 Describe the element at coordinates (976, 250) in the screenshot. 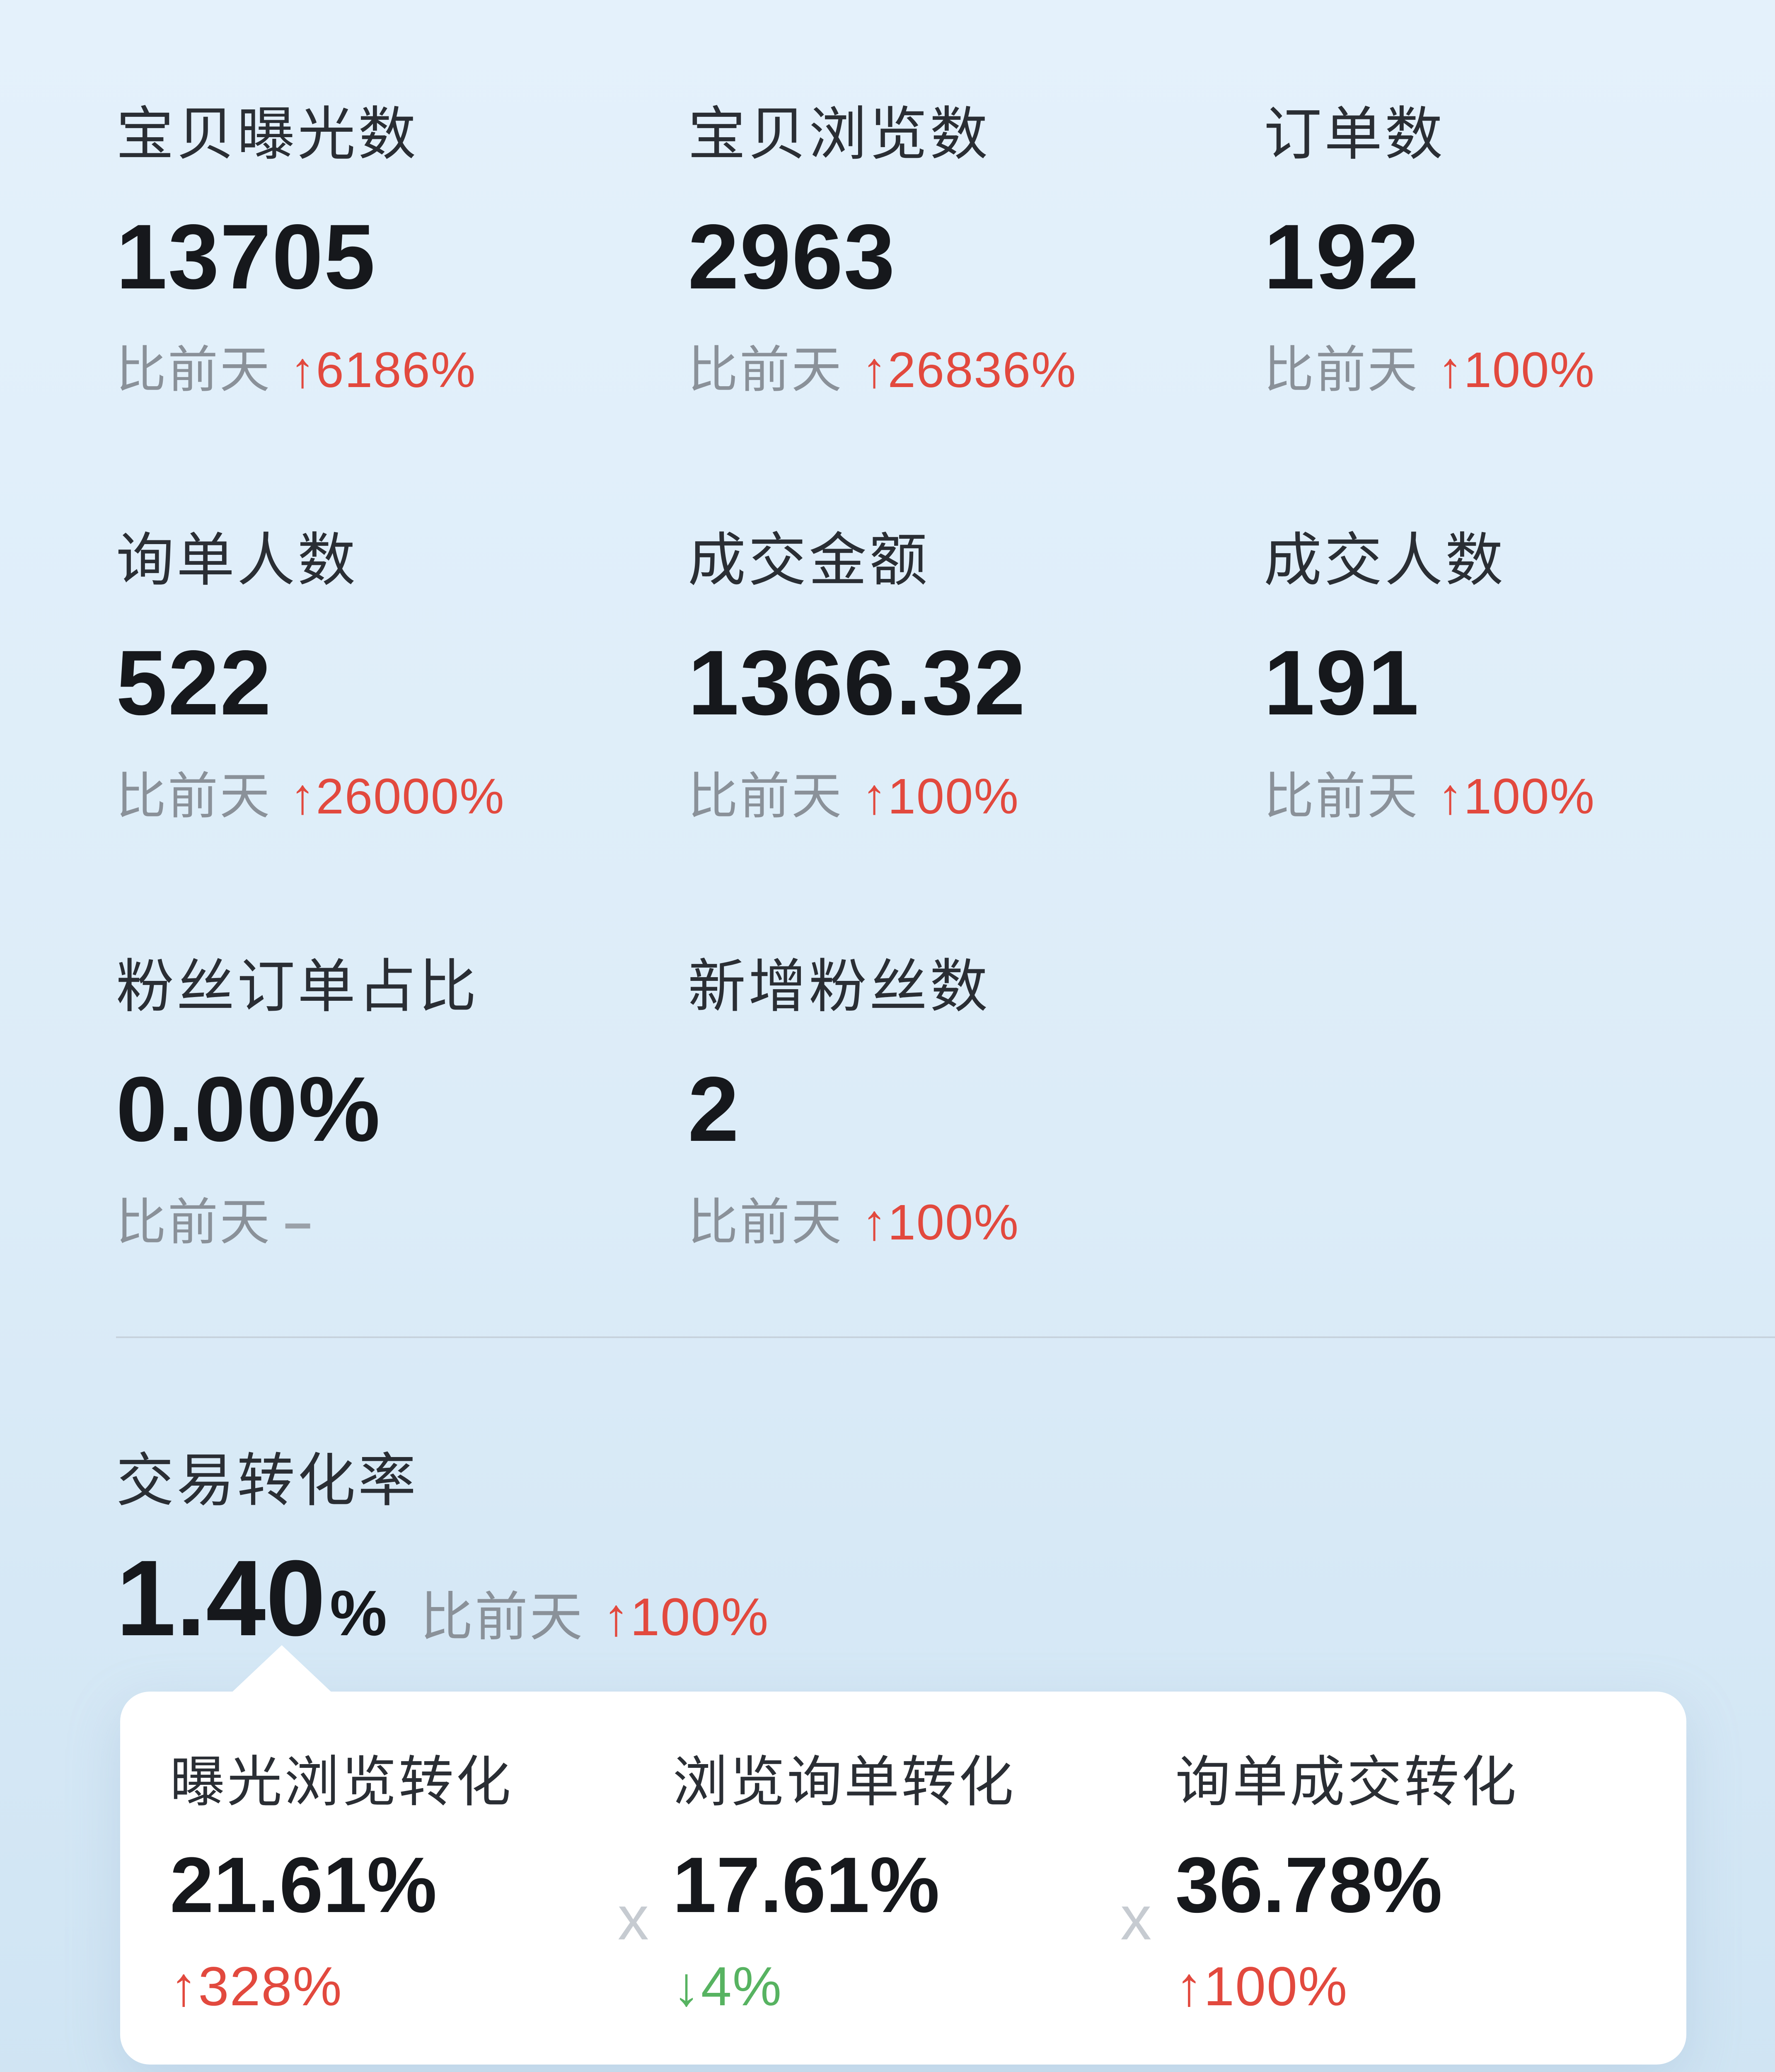

I see `metric-card-item-views: 宝贝浏览数 2963 比前天 ↑26836%` at that location.